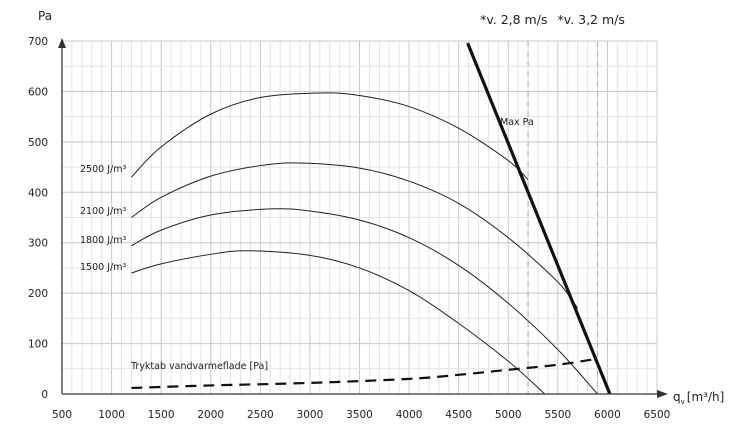 The image size is (750, 441). I want to click on series-label: 2500 J/m³, so click(103, 169).